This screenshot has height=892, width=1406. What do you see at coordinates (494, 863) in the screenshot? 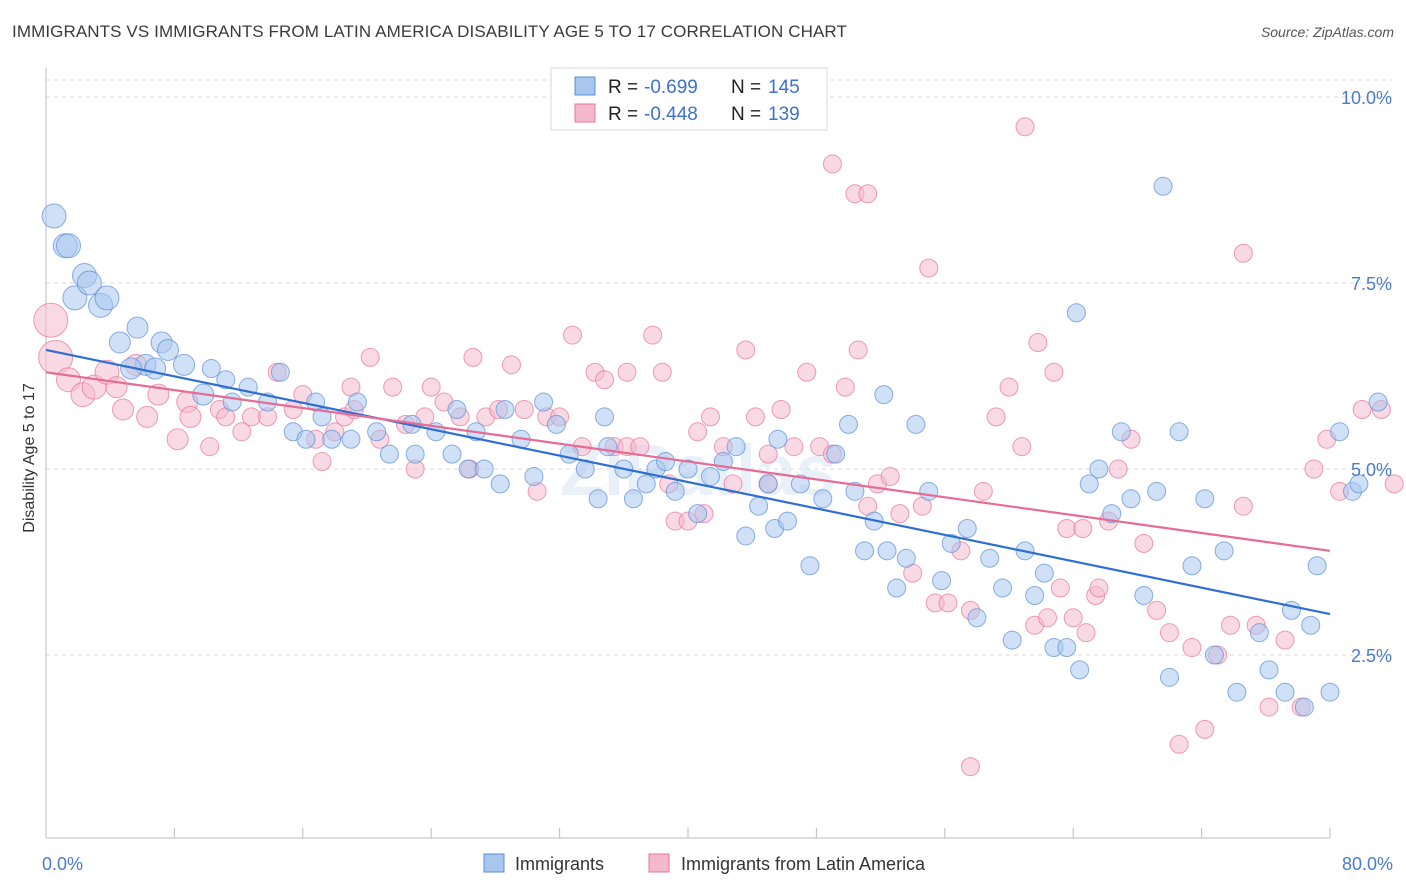
I see `bottom-legend-swatch-immigrants` at bounding box center [494, 863].